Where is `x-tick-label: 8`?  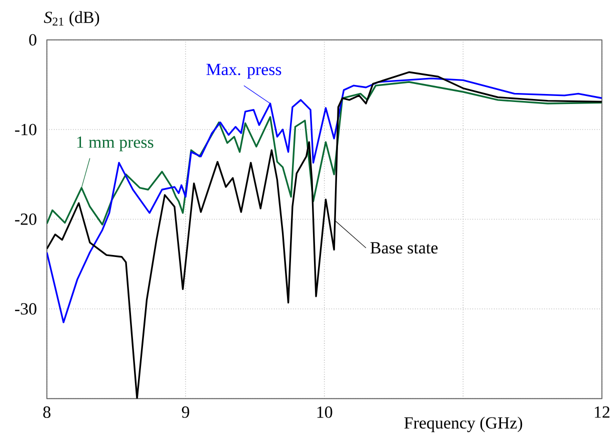 x-tick-label: 8 is located at coordinates (46, 412).